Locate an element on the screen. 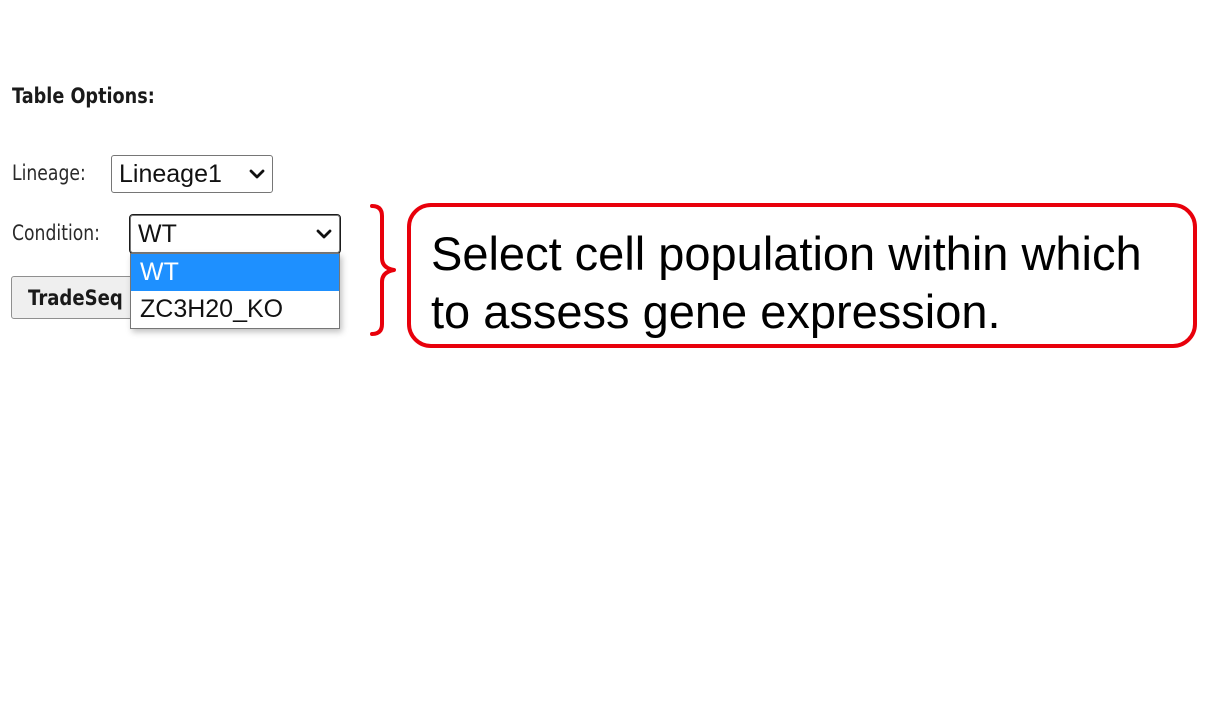  tradeseq-button-label: TradeSeq is located at coordinates (75, 297).